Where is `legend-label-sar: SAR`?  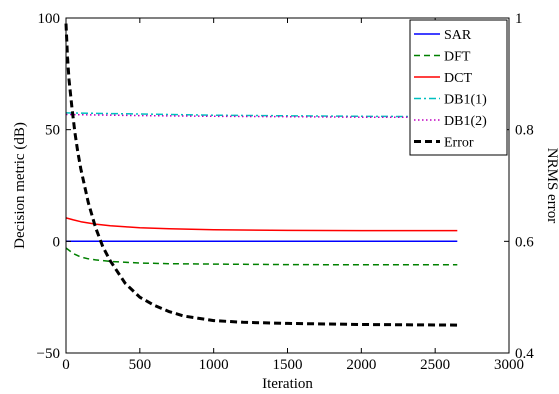 legend-label-sar: SAR is located at coordinates (458, 35).